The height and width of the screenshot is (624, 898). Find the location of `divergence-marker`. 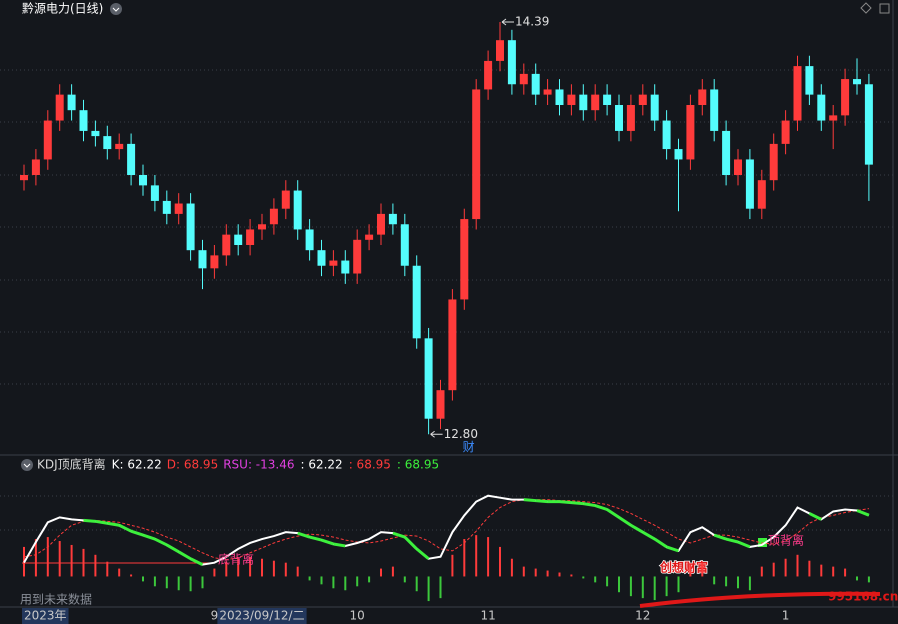

divergence-marker is located at coordinates (762, 542).